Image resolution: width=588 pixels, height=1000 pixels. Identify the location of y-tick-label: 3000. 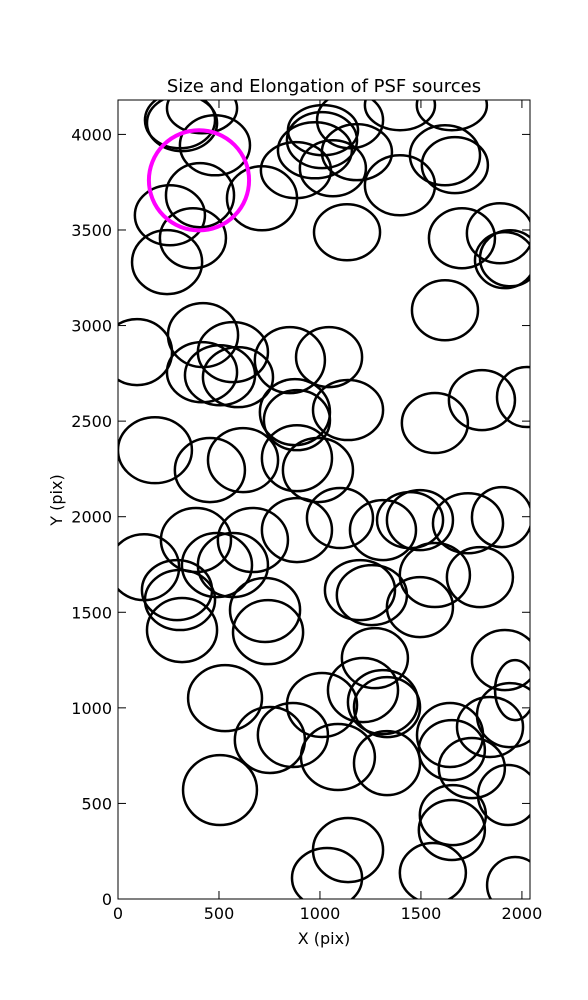
(91, 326).